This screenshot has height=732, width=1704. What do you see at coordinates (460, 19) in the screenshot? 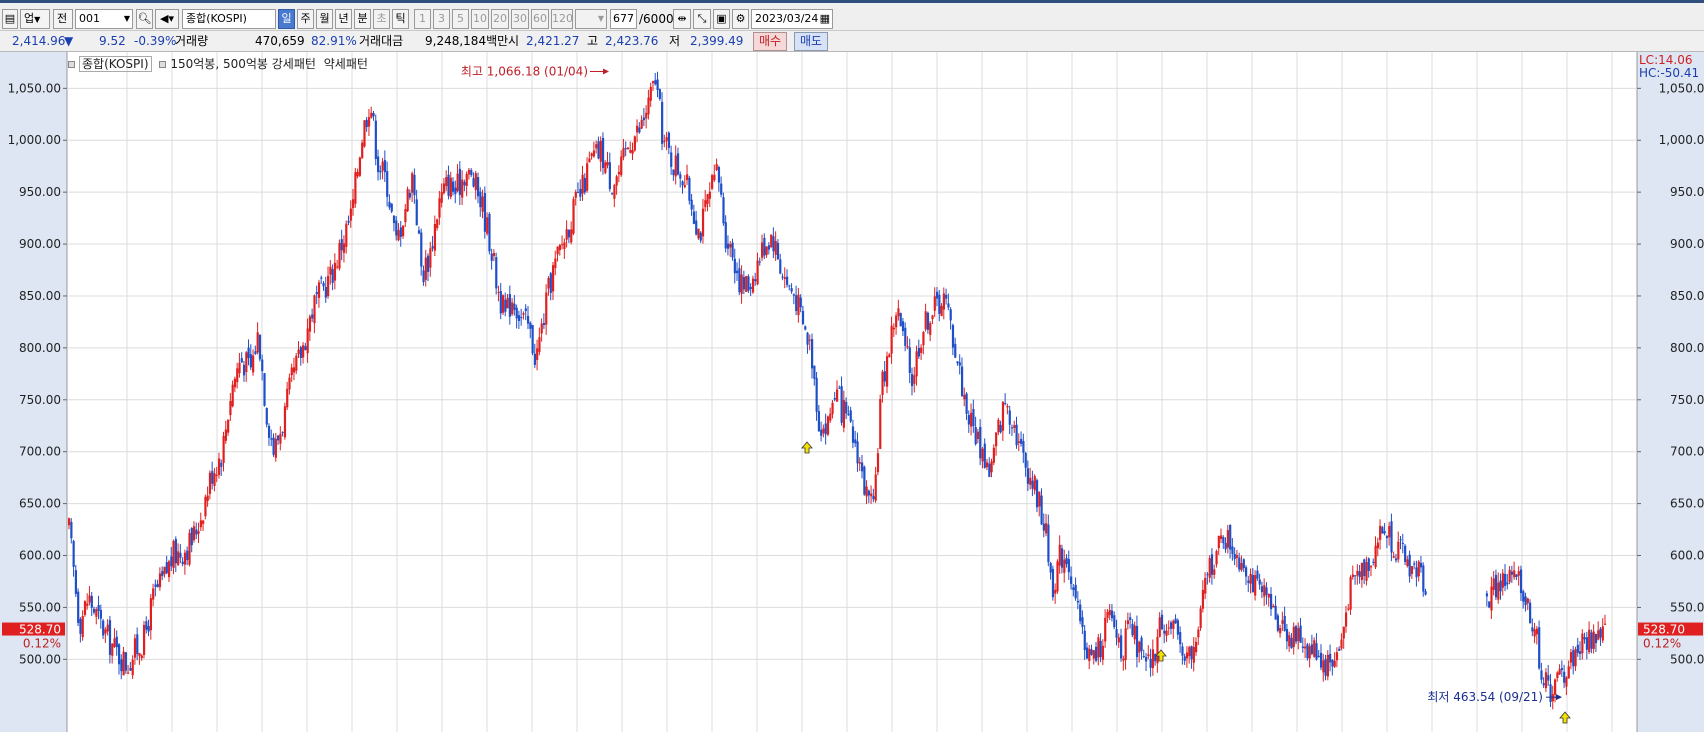
I see `interval-5: 5` at bounding box center [460, 19].